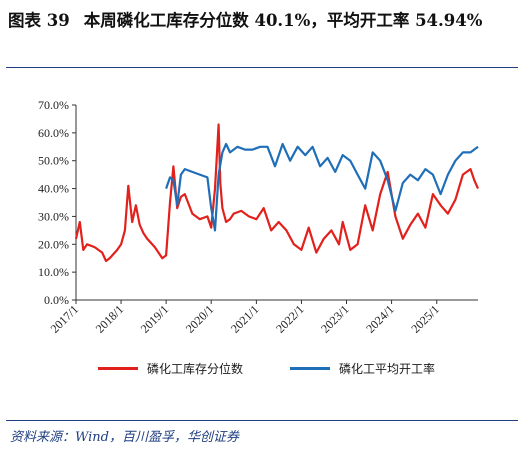 The height and width of the screenshot is (449, 524). What do you see at coordinates (53, 272) in the screenshot?
I see `y-tick-label: 10.0%` at bounding box center [53, 272].